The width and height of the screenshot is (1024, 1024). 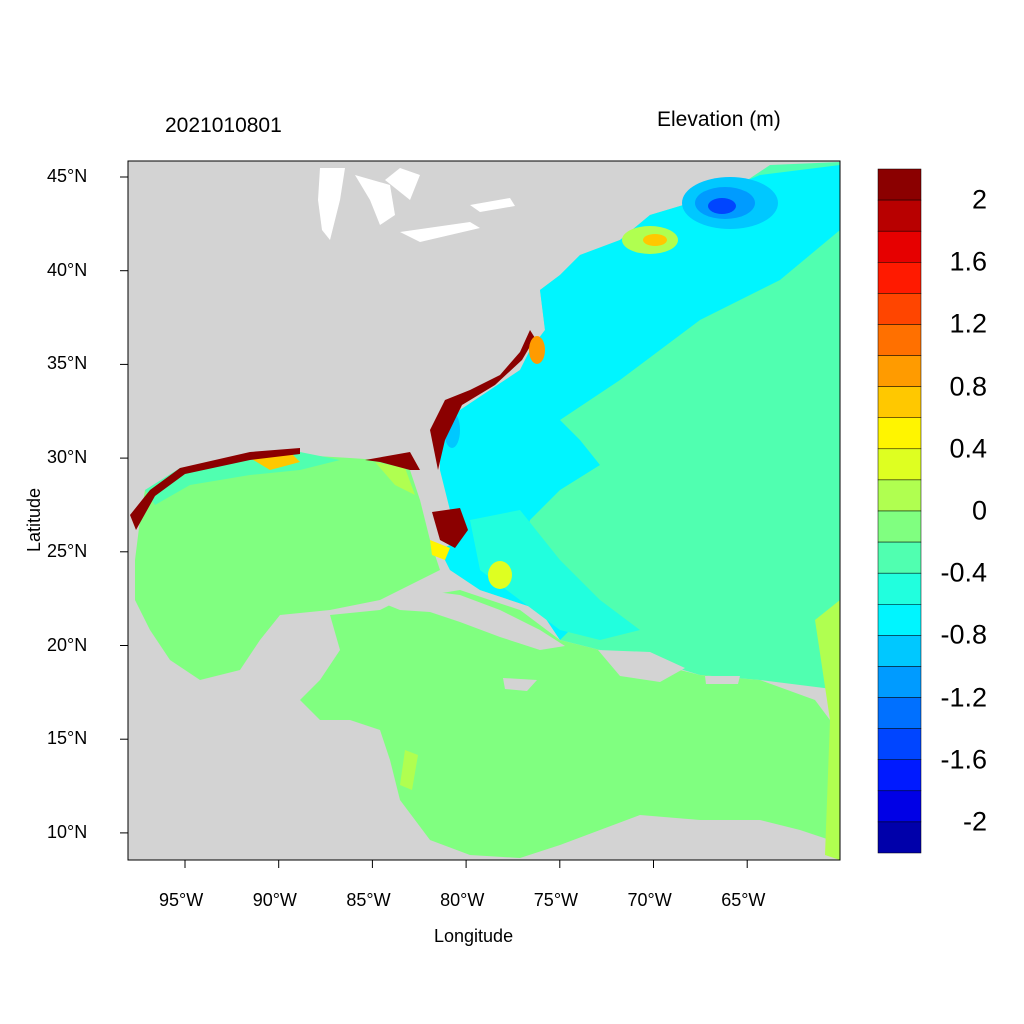 I want to click on colorbar-label: -1.6, so click(x=963, y=759).